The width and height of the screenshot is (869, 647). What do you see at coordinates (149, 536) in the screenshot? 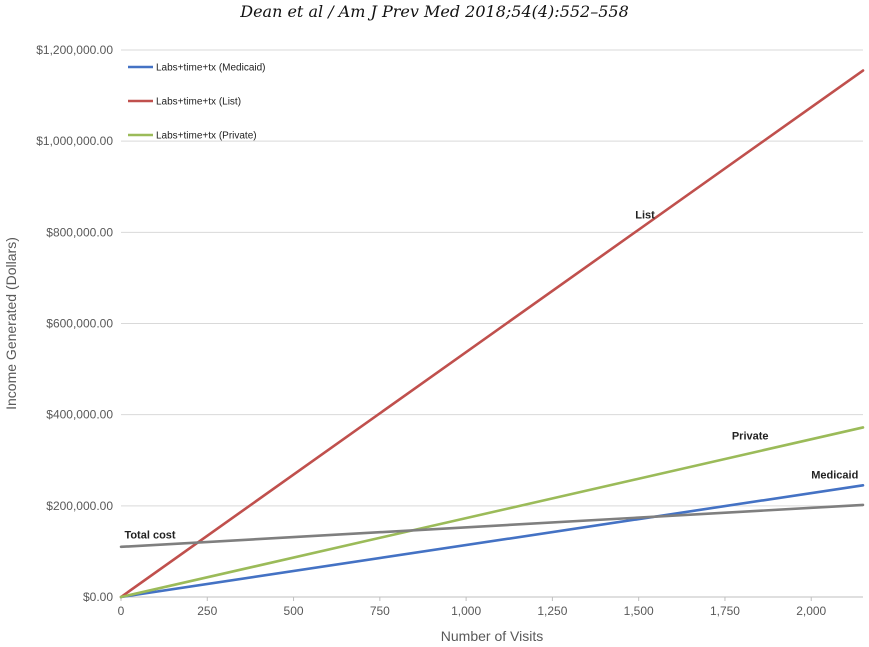
I see `line-label: Total cost` at bounding box center [149, 536].